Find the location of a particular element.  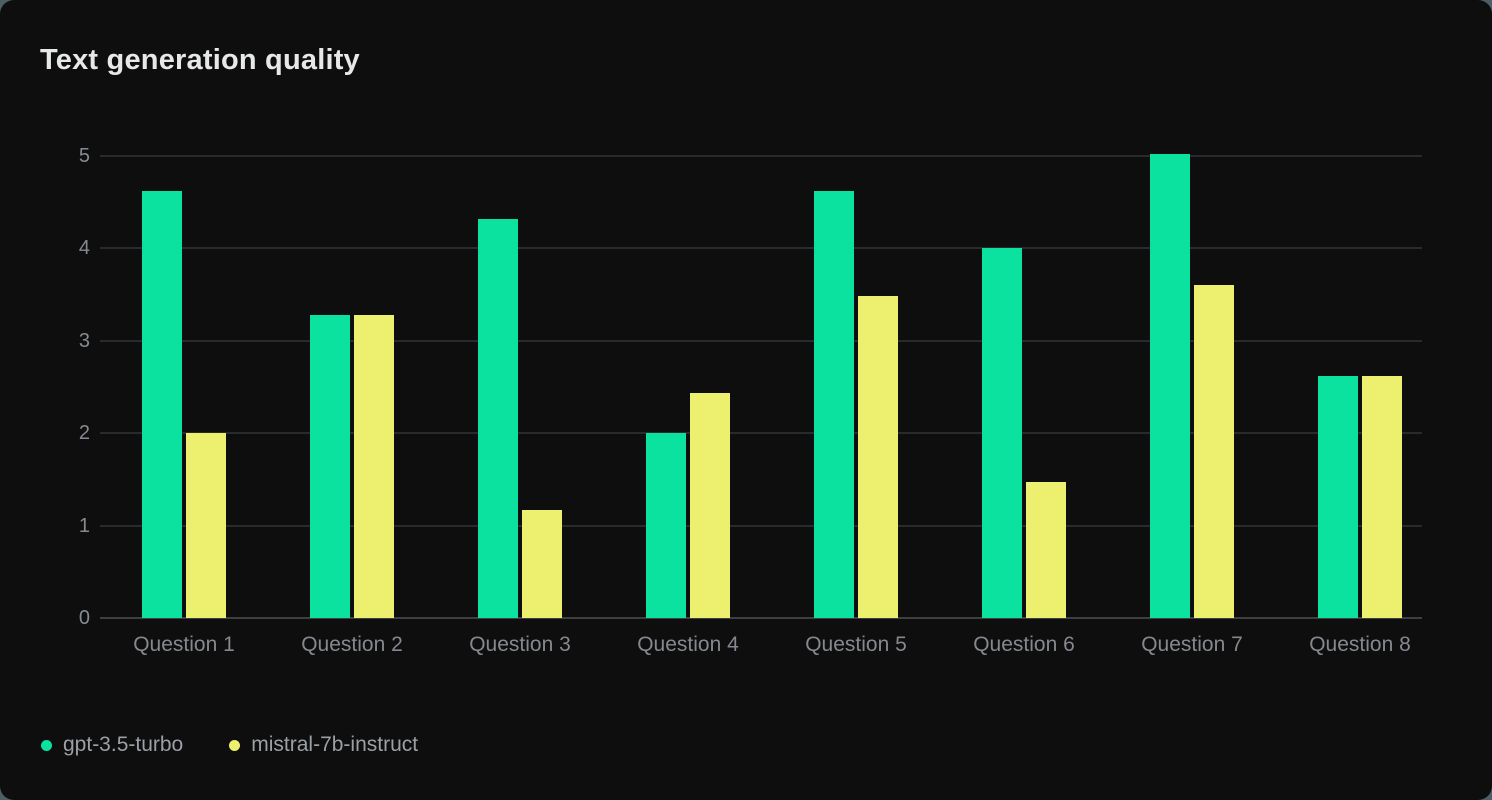

legend-item-mistral-7b-instruct: mistral-7b-instruct is located at coordinates (323, 745).